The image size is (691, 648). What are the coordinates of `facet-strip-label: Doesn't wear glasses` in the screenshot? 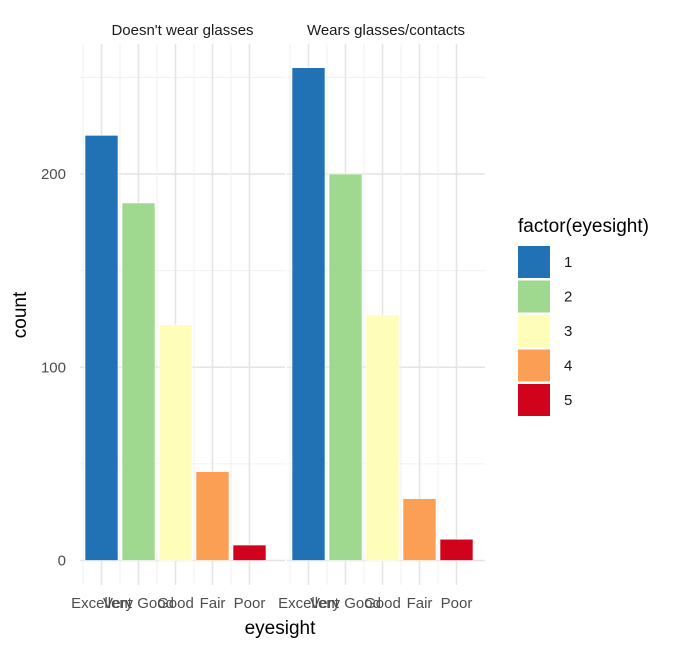 It's located at (182, 30).